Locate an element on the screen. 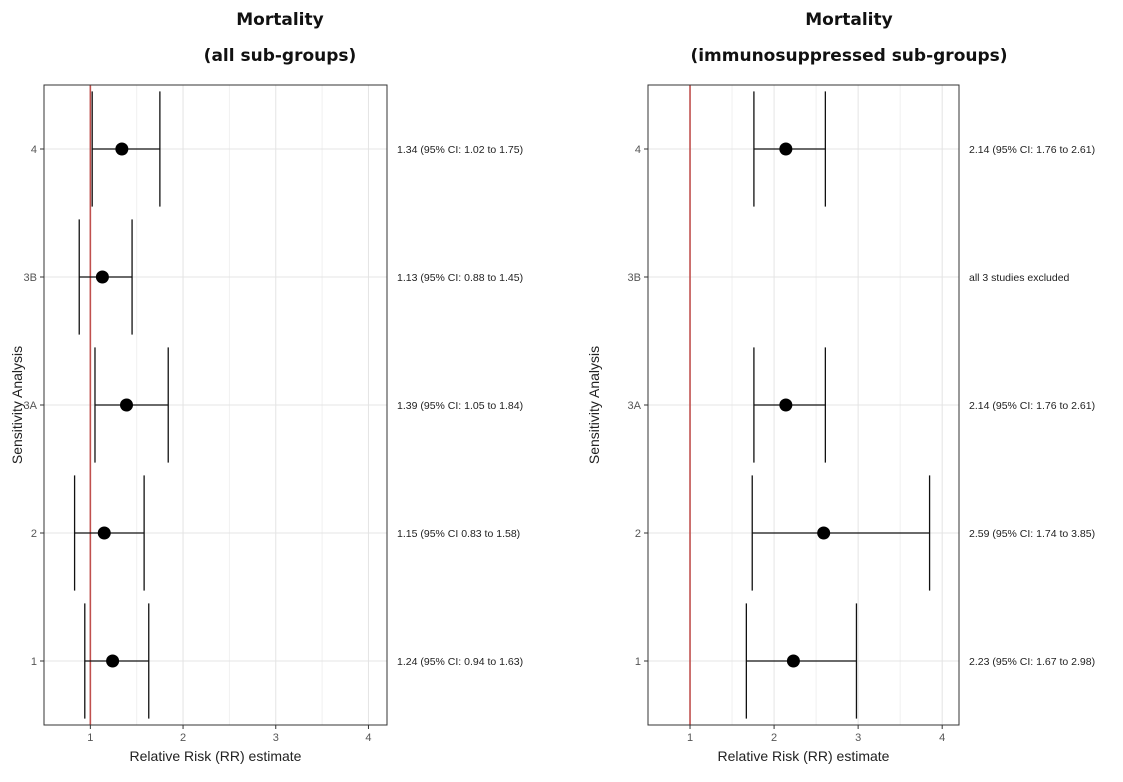 The height and width of the screenshot is (782, 1123). estimate-label: 2.59 (95% CI: 1.74 to 3.85) is located at coordinates (1032, 534).